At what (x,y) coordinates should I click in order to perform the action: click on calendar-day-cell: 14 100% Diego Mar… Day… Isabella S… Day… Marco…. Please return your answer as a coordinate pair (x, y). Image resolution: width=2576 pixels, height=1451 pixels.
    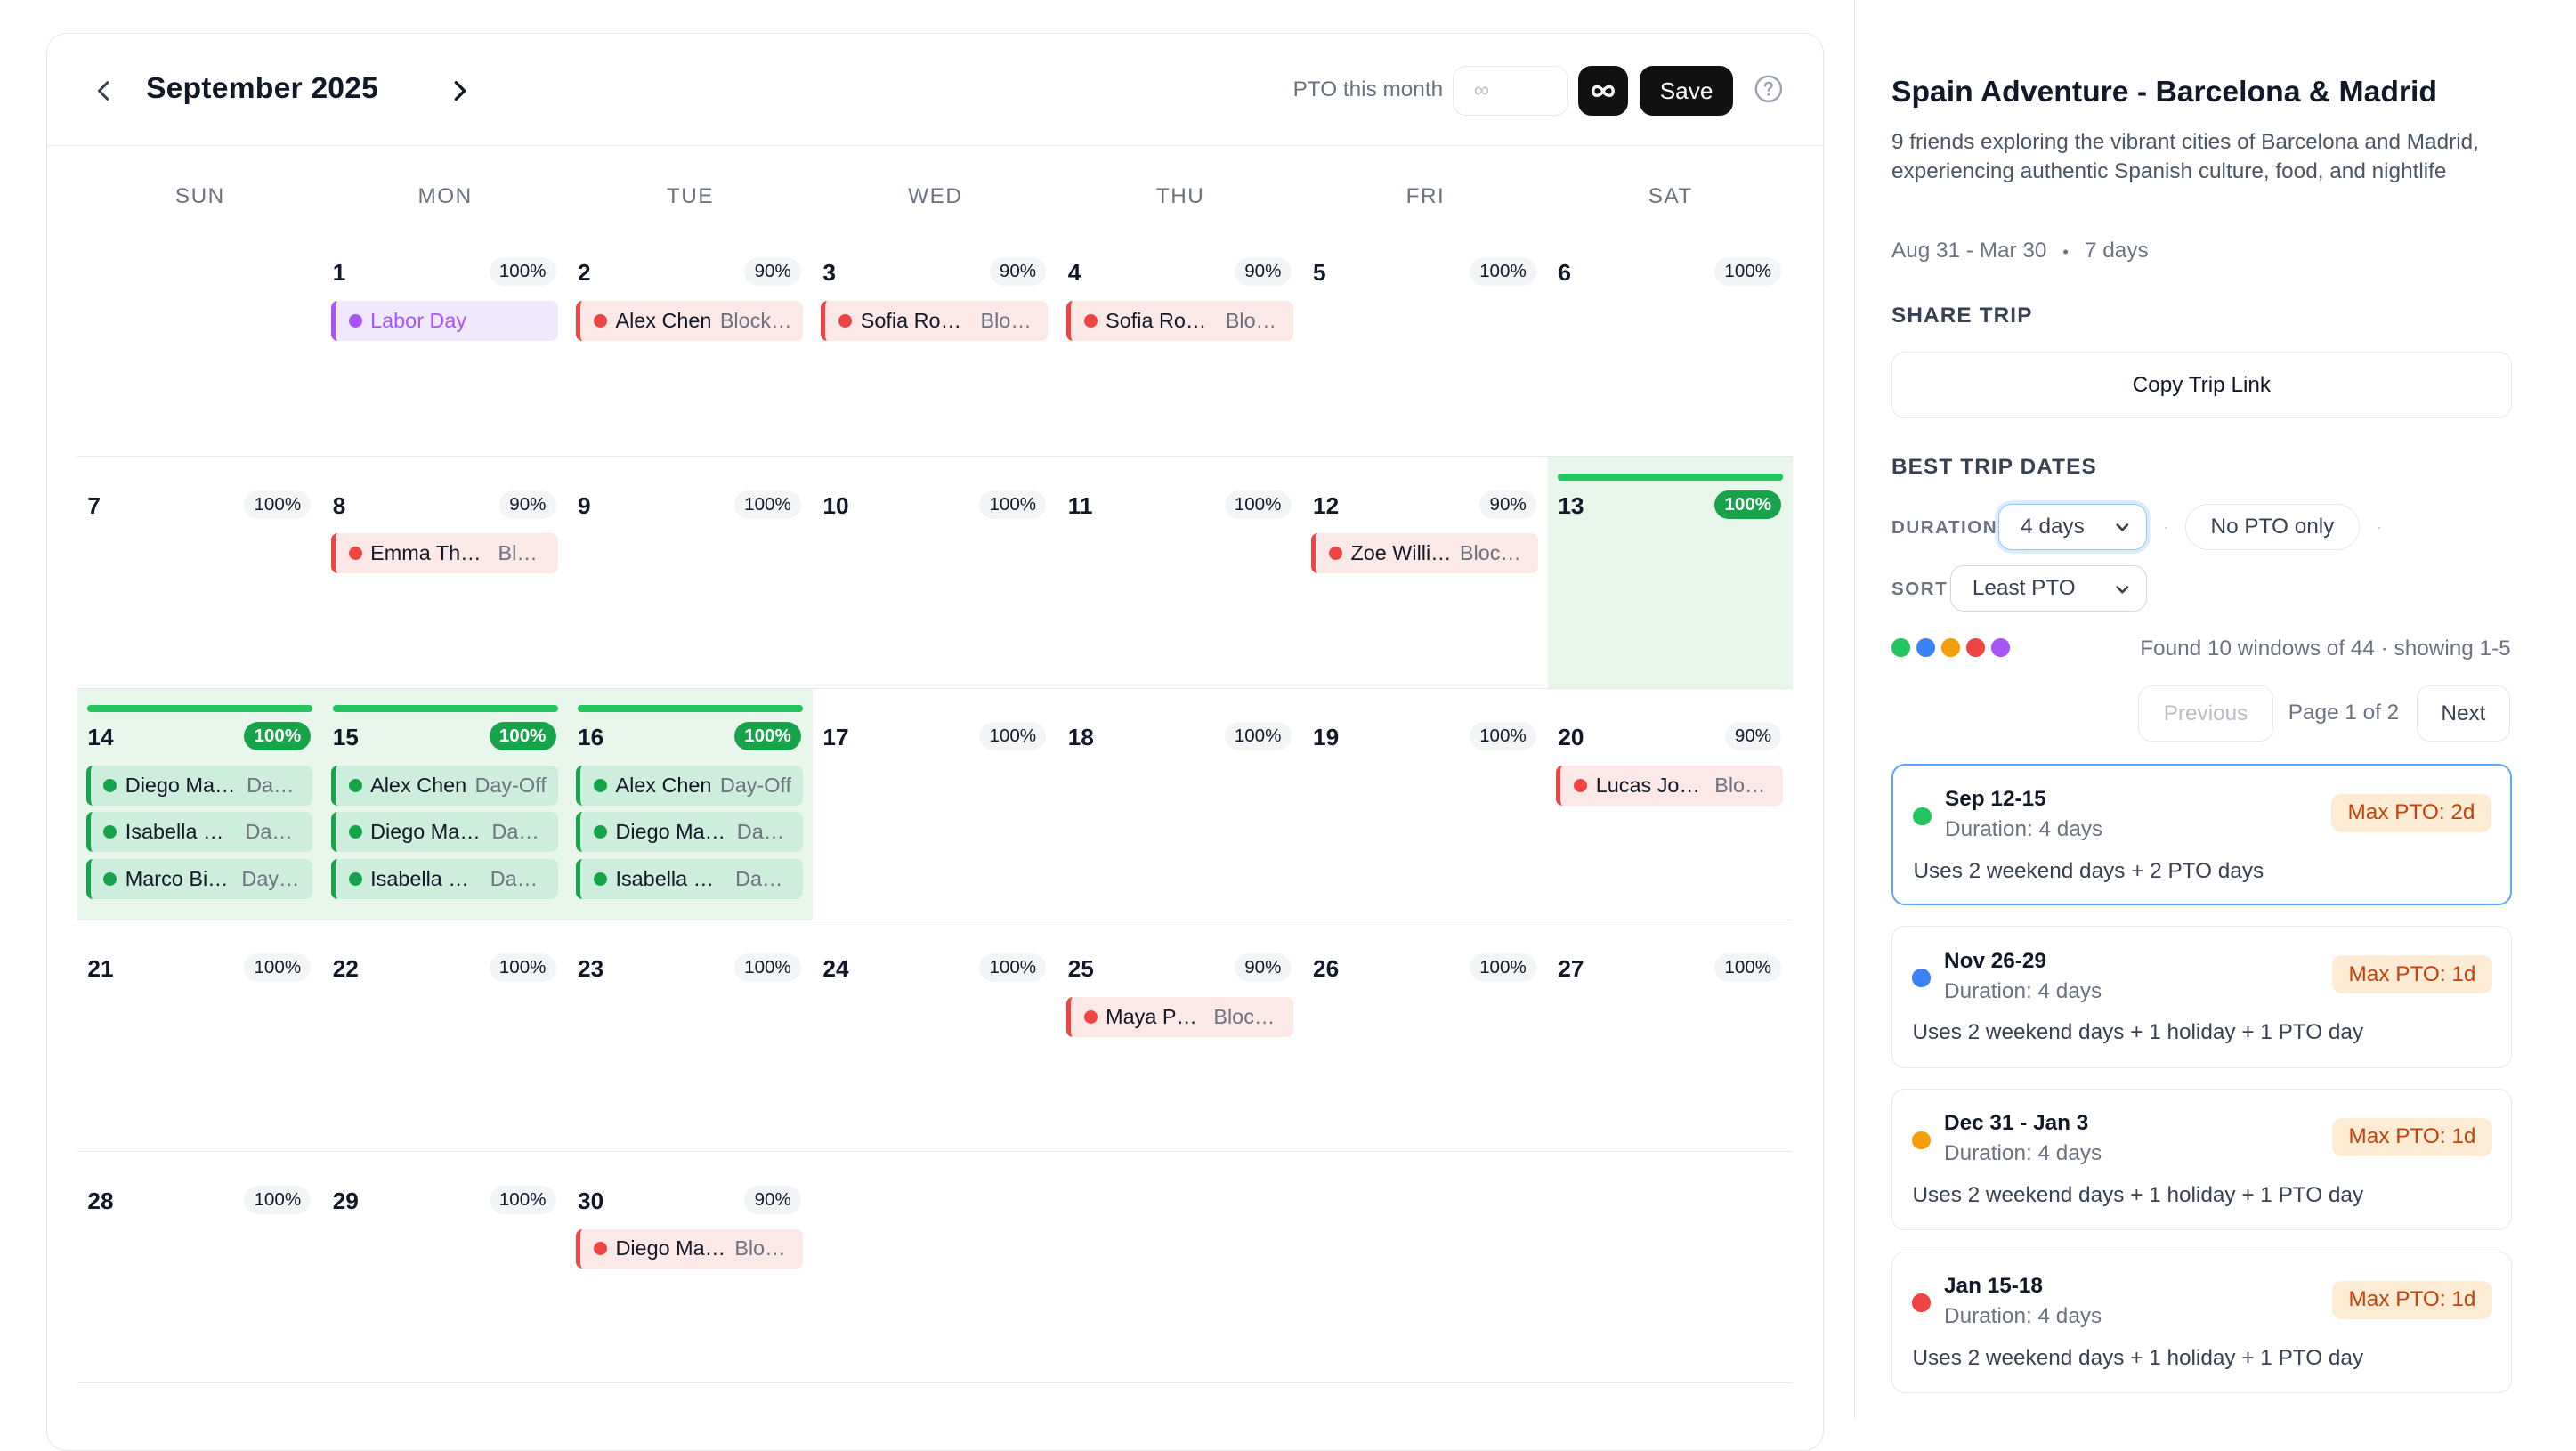
    Looking at the image, I should click on (200, 804).